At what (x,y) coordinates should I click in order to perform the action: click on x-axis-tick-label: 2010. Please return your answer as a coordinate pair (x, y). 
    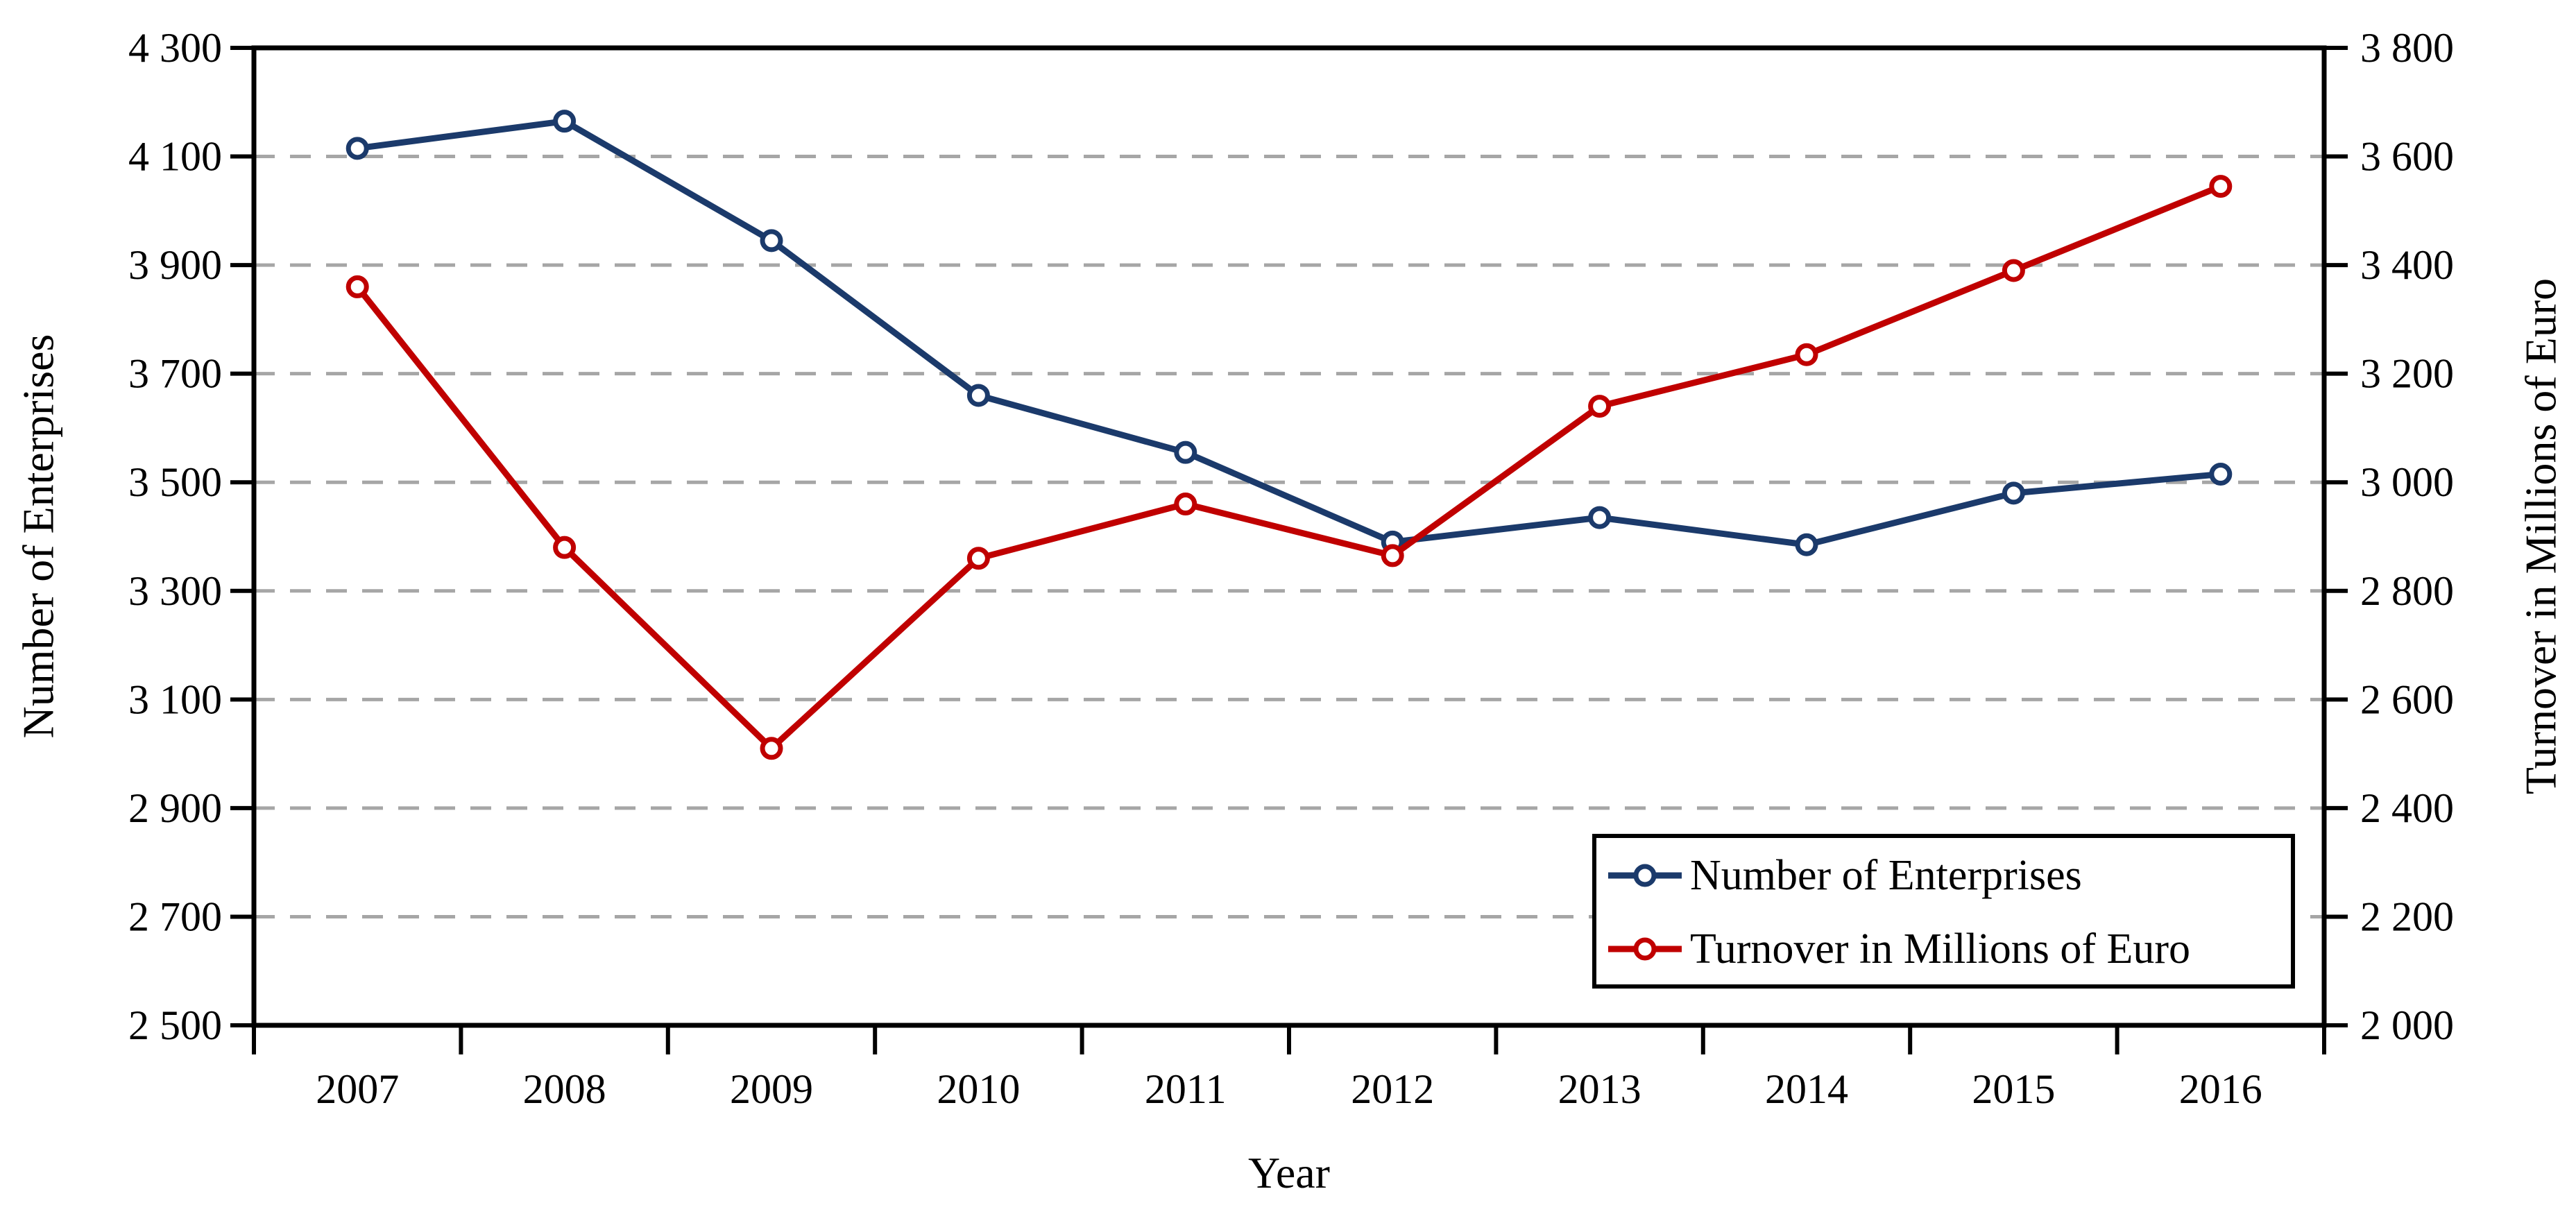
    Looking at the image, I should click on (978, 1089).